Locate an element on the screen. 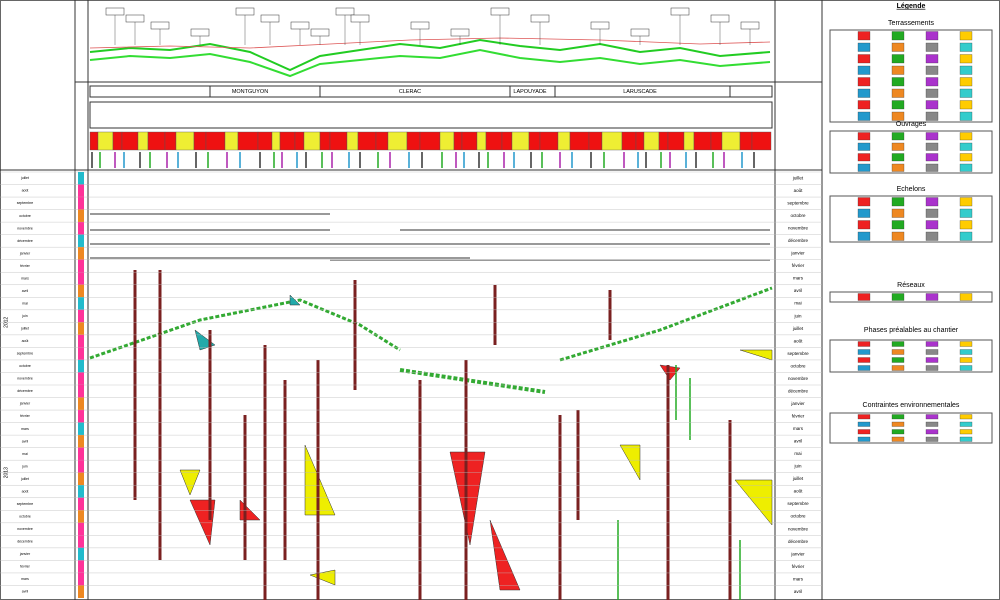 The height and width of the screenshot is (600, 1000). town-label: MONTGUYON is located at coordinates (250, 92).